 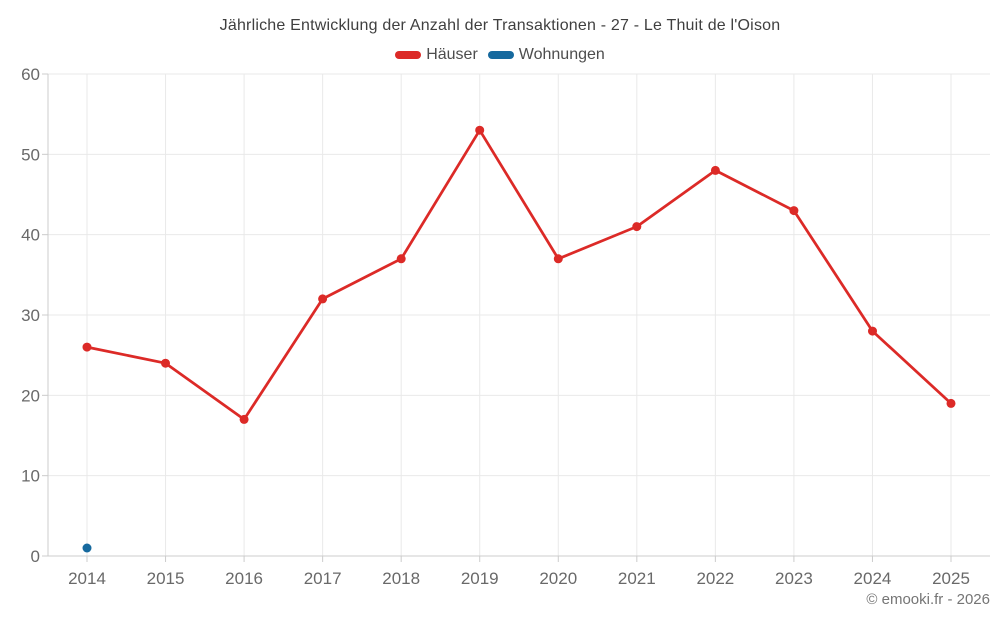 I want to click on x-tick-label: 2025, so click(x=951, y=578).